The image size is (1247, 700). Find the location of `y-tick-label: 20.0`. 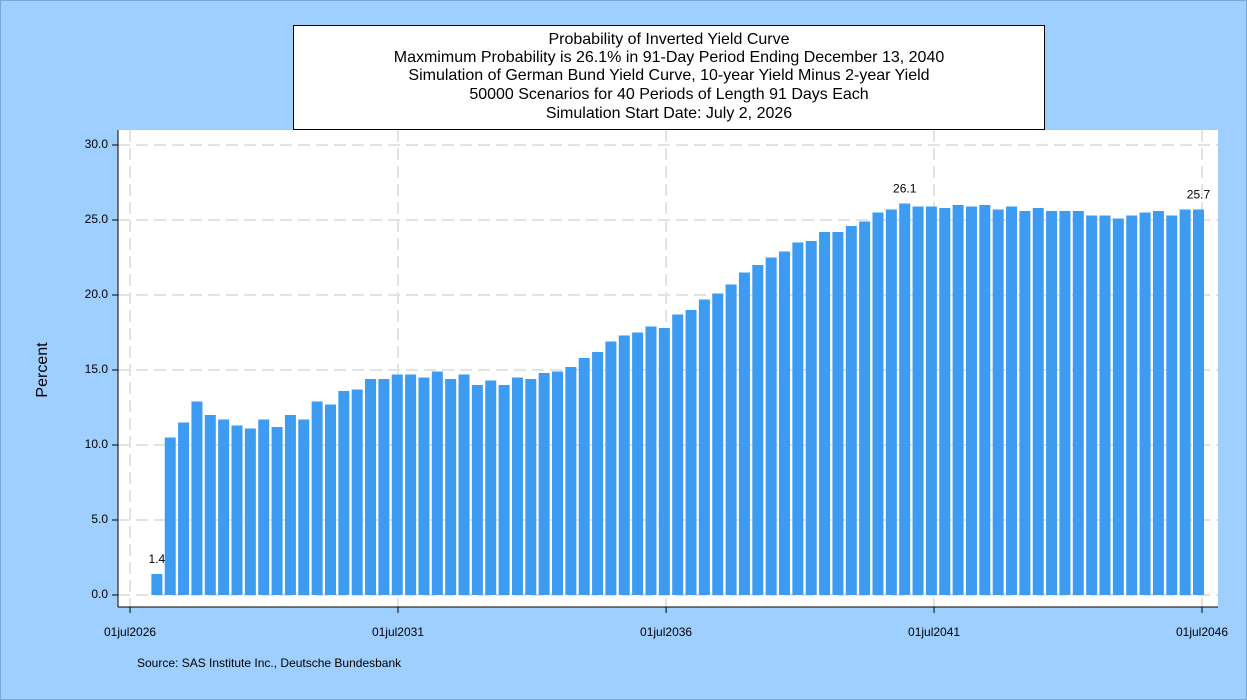

y-tick-label: 20.0 is located at coordinates (97, 294).